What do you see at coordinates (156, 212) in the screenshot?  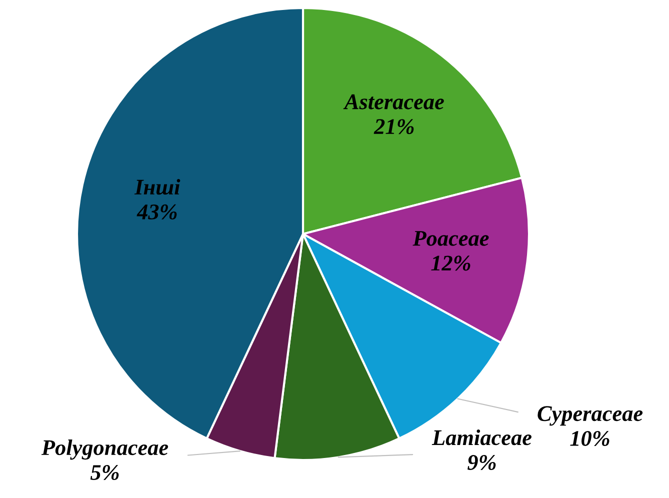 I see `data-label: 43%` at bounding box center [156, 212].